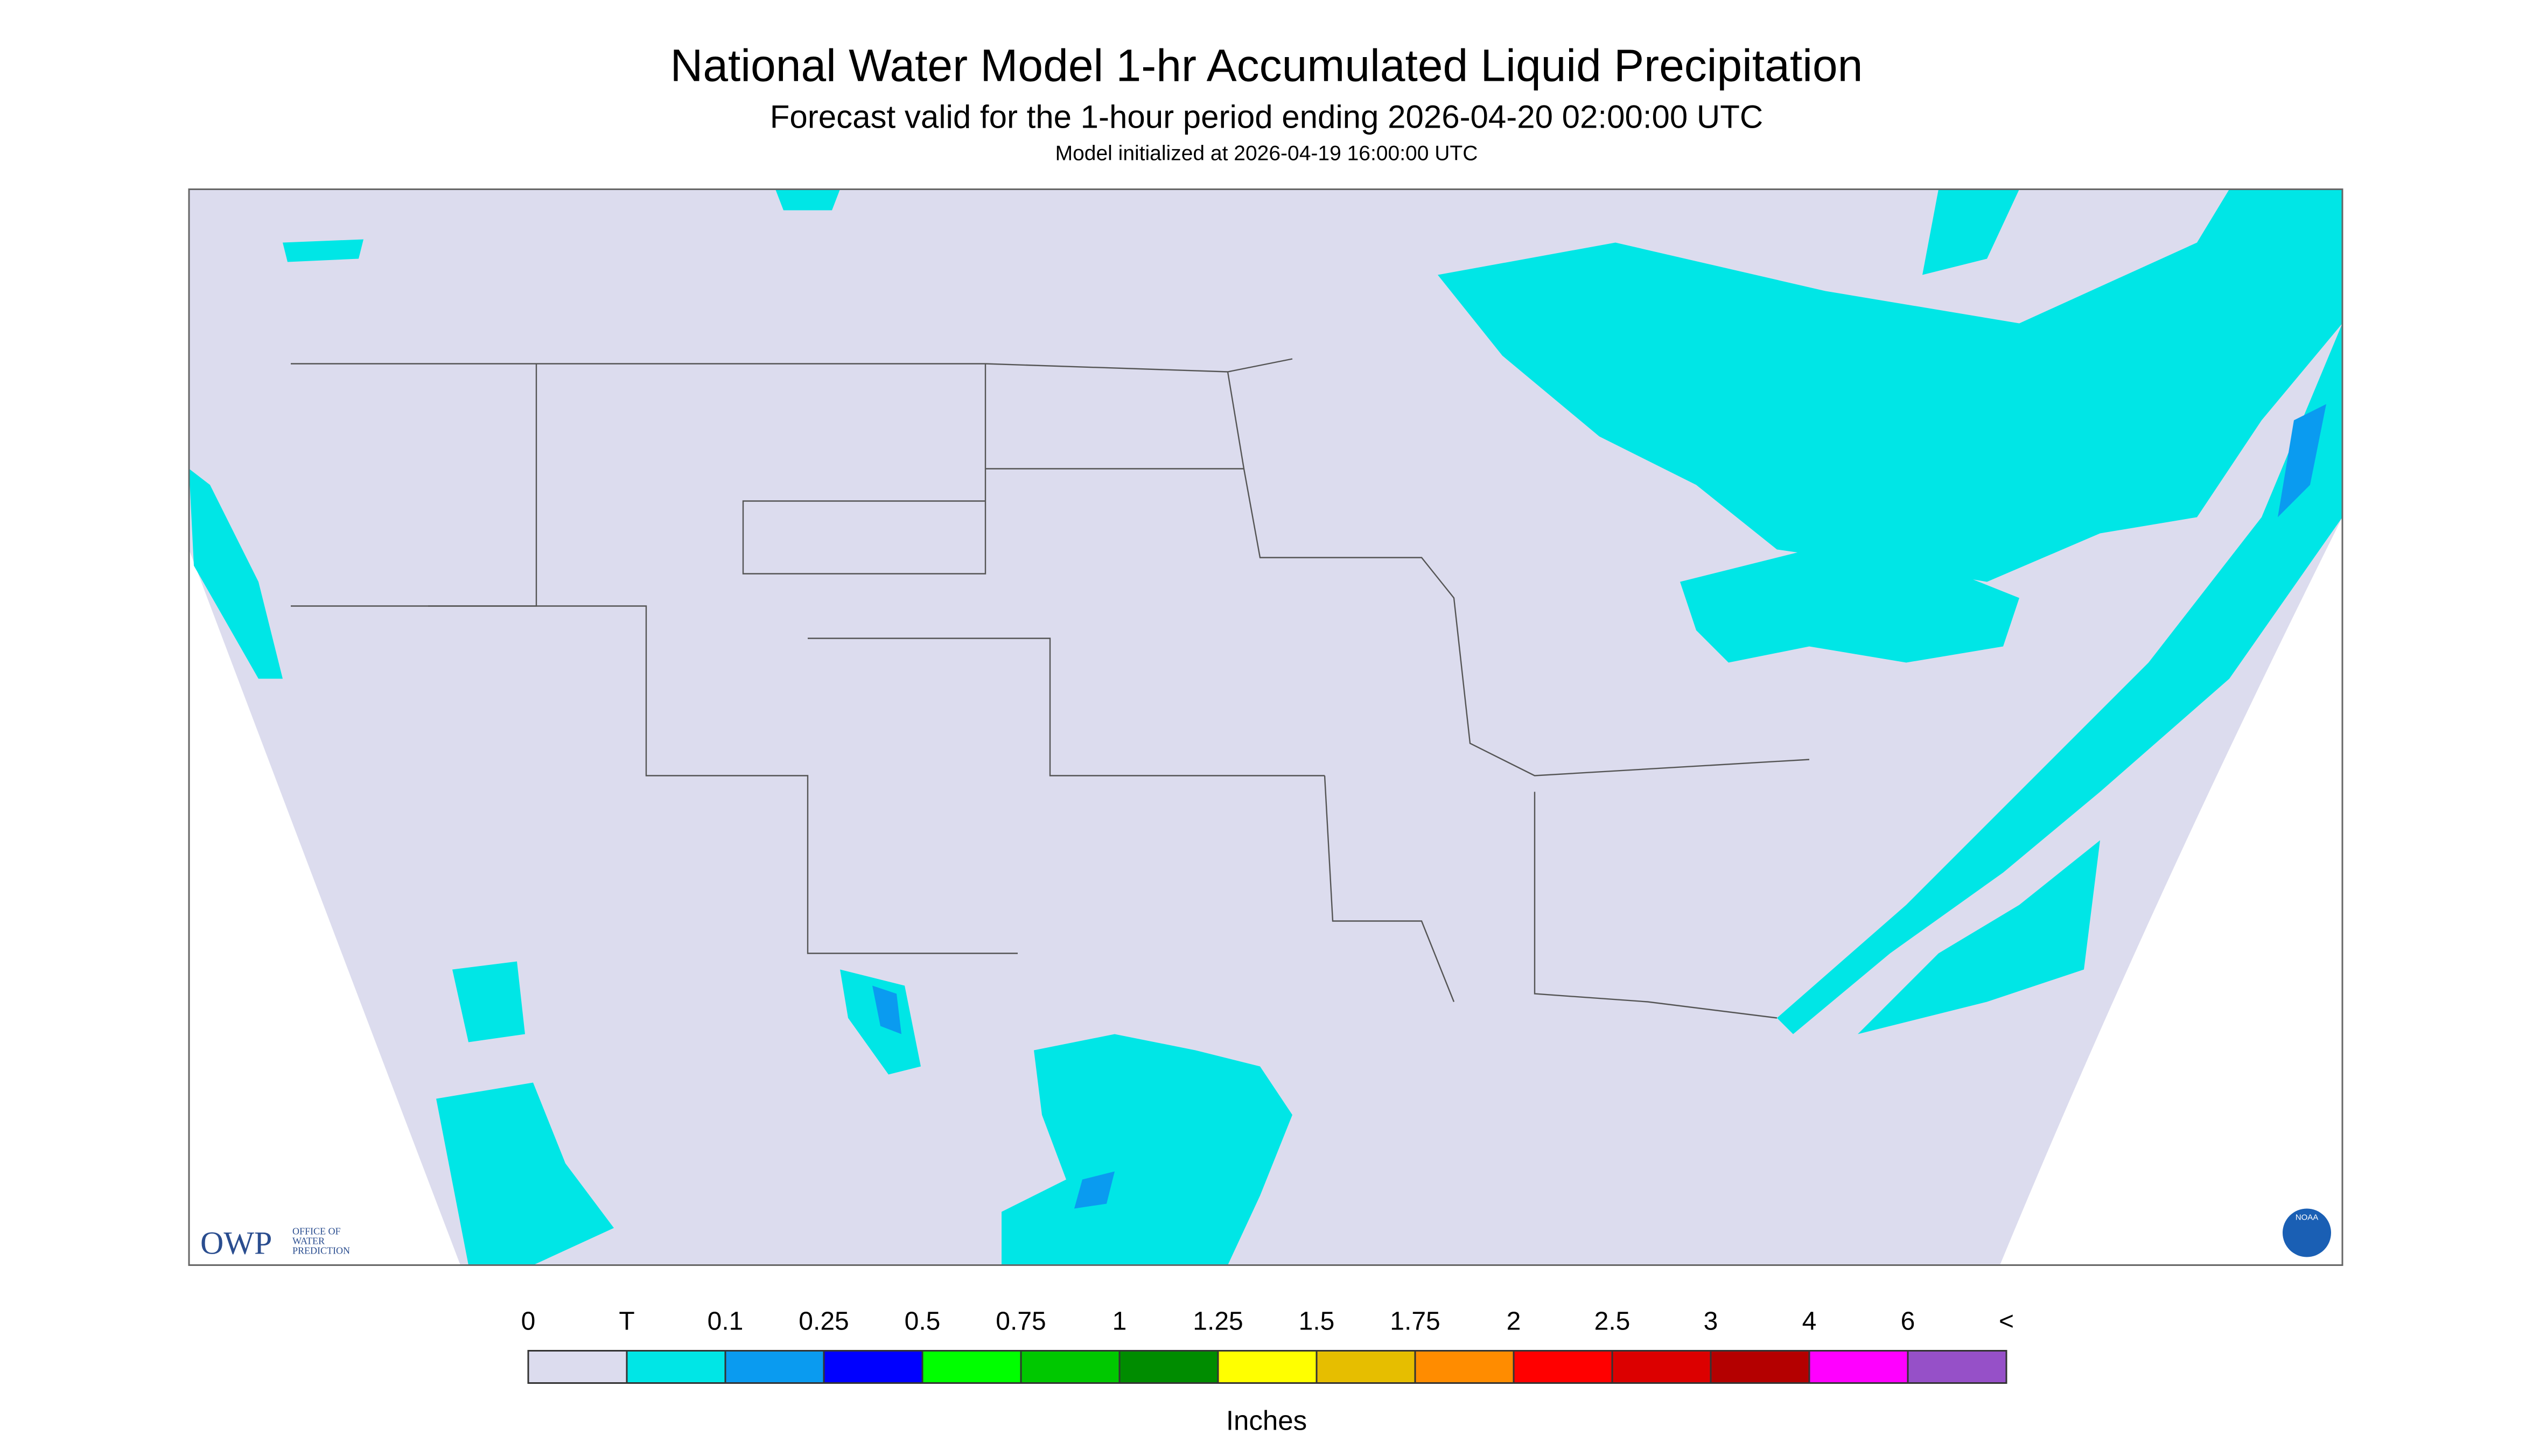  What do you see at coordinates (1317, 1321) in the screenshot?
I see `legend-label: 1.5` at bounding box center [1317, 1321].